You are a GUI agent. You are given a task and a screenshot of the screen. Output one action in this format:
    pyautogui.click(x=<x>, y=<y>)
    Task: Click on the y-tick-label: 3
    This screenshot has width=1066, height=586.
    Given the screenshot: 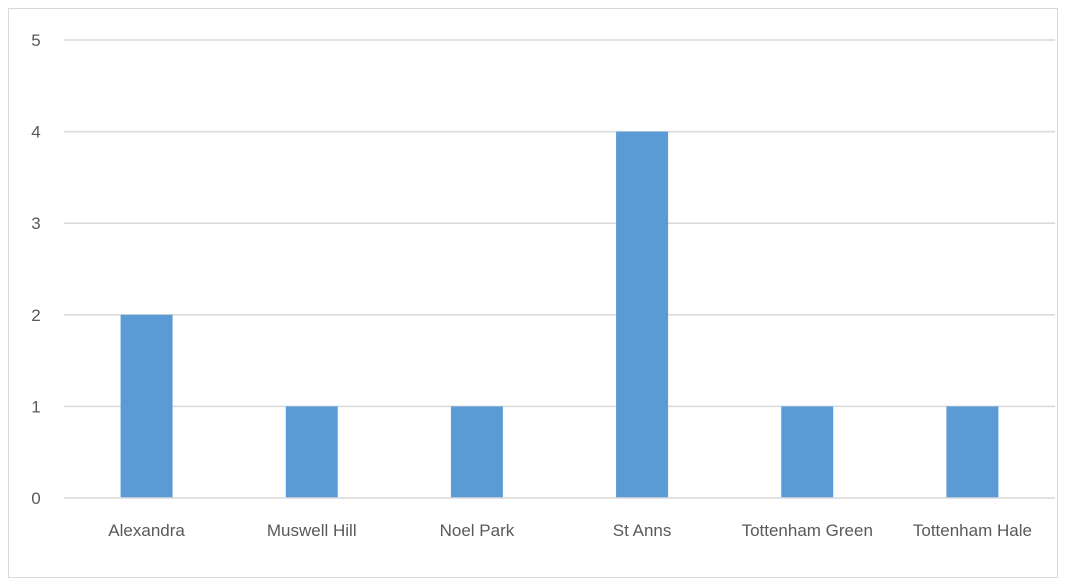 What is the action you would take?
    pyautogui.click(x=35, y=223)
    